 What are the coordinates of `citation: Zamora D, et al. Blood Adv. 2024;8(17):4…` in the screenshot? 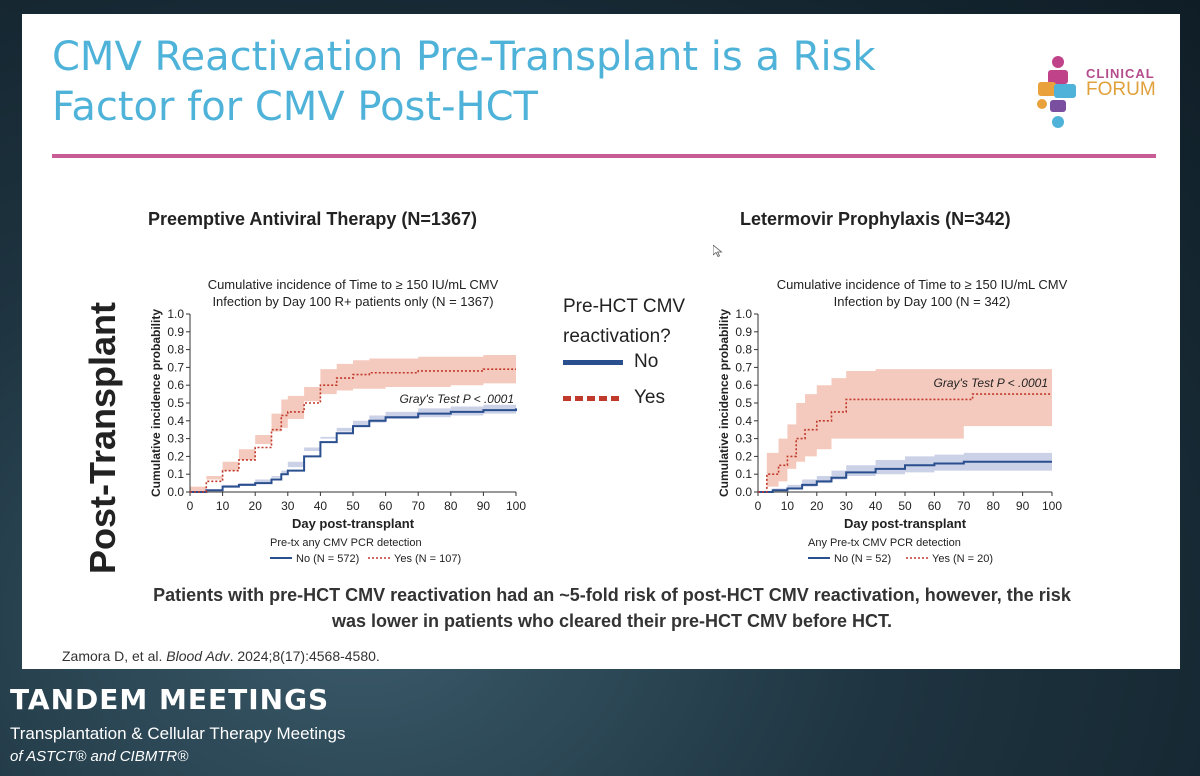 It's located at (221, 656).